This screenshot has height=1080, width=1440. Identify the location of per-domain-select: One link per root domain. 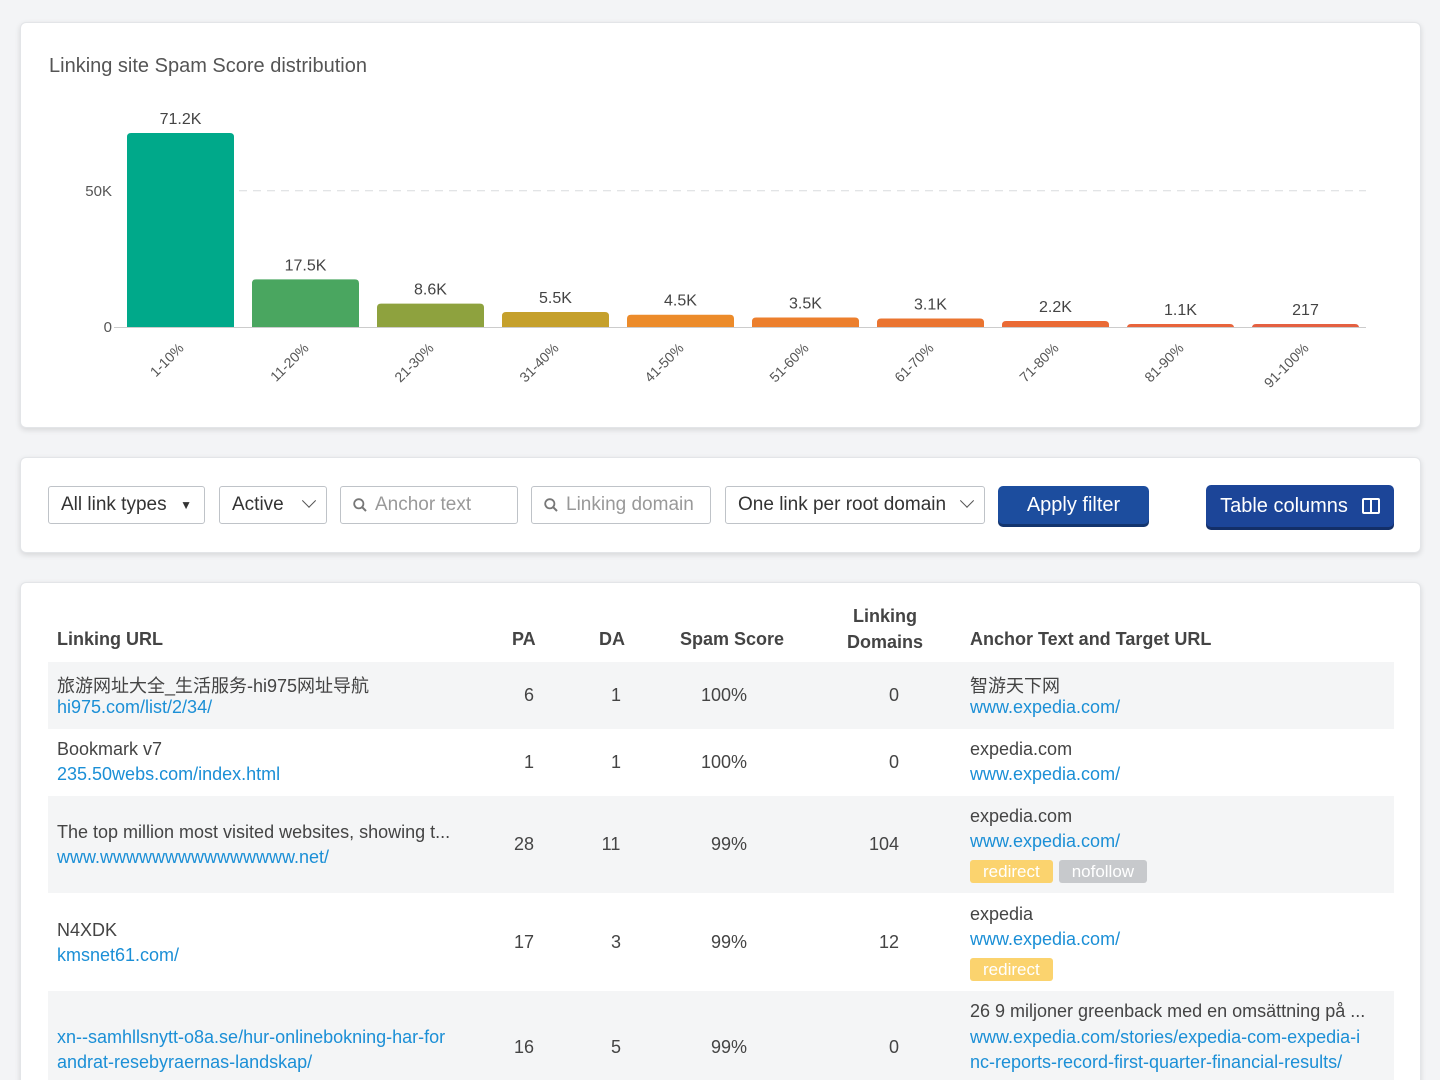
(855, 505).